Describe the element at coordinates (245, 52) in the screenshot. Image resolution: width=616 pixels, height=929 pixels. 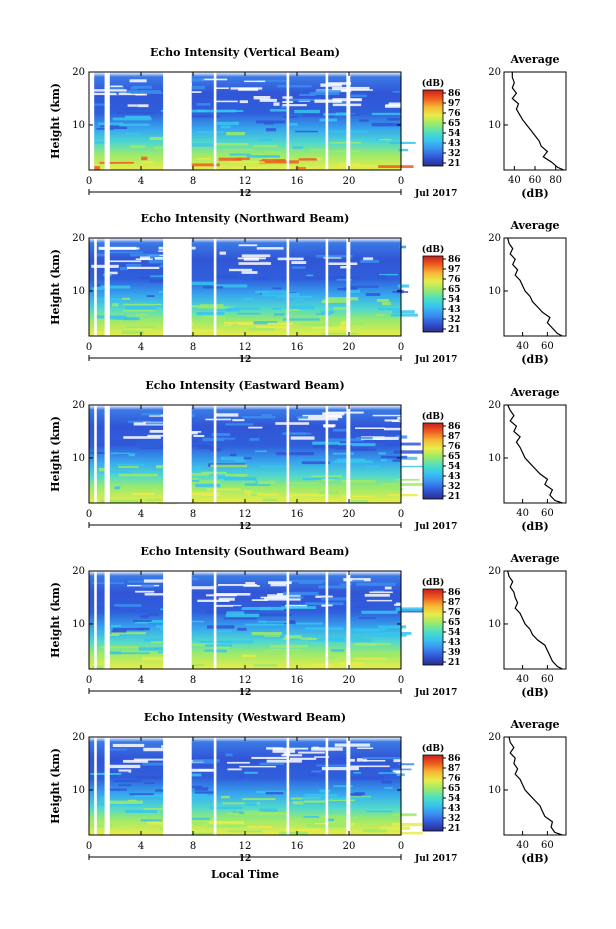
I see `chart-title: Echo Intensity (Vertical Beam)` at that location.